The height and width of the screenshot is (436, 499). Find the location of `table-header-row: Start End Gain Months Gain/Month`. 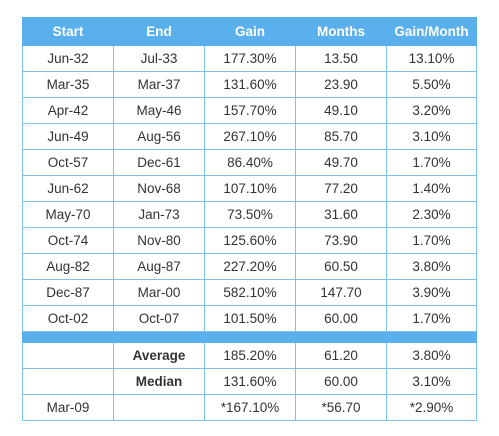

table-header-row: Start End Gain Months Gain/Month is located at coordinates (249, 31).